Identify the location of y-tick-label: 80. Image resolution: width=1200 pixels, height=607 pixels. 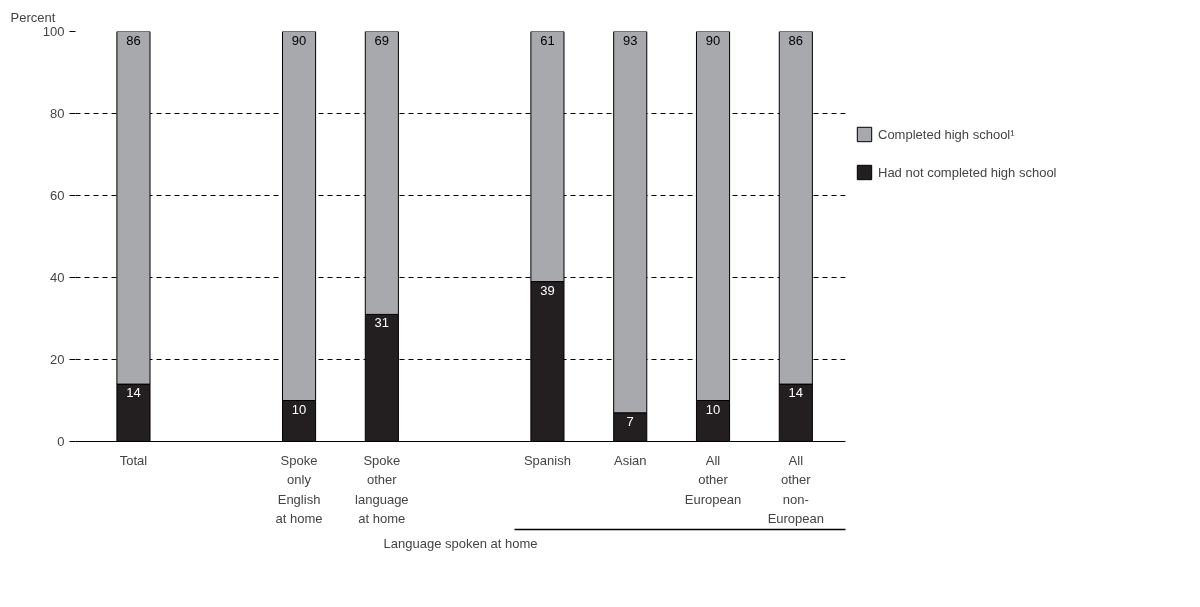
(57, 113).